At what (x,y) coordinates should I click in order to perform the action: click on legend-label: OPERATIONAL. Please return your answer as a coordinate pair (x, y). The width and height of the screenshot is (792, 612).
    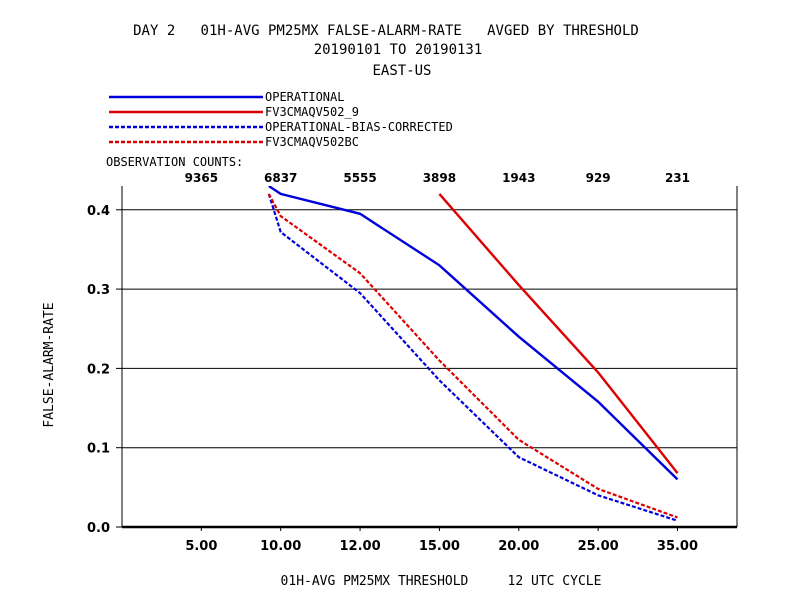
    Looking at the image, I should click on (304, 97).